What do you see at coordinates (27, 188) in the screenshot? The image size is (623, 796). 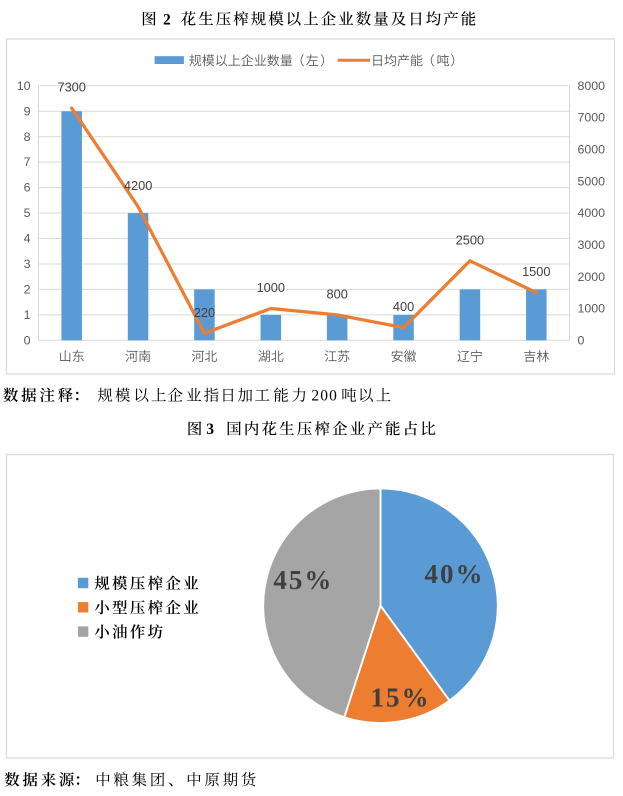 I see `svg-text: 6` at bounding box center [27, 188].